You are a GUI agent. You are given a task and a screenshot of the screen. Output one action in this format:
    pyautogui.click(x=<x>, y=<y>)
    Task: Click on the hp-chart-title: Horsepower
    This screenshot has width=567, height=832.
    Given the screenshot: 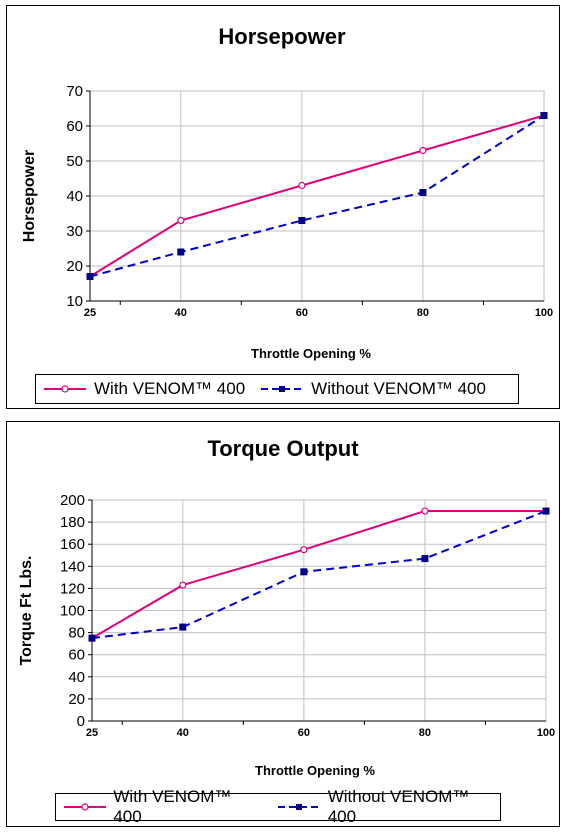 What is the action you would take?
    pyautogui.click(x=282, y=36)
    